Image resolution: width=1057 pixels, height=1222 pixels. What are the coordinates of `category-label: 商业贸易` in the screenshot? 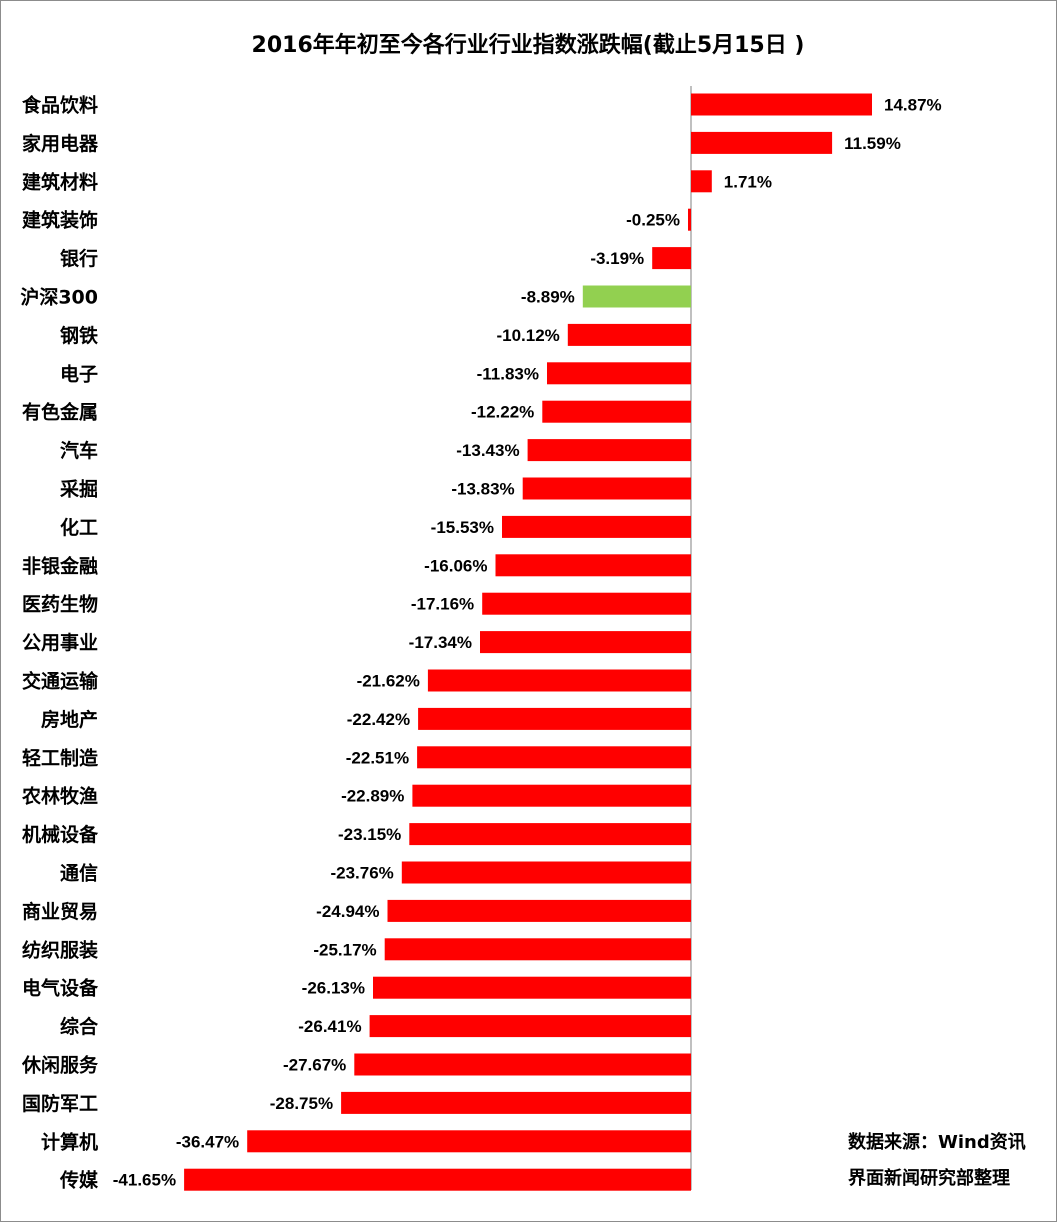 It's located at (60, 911).